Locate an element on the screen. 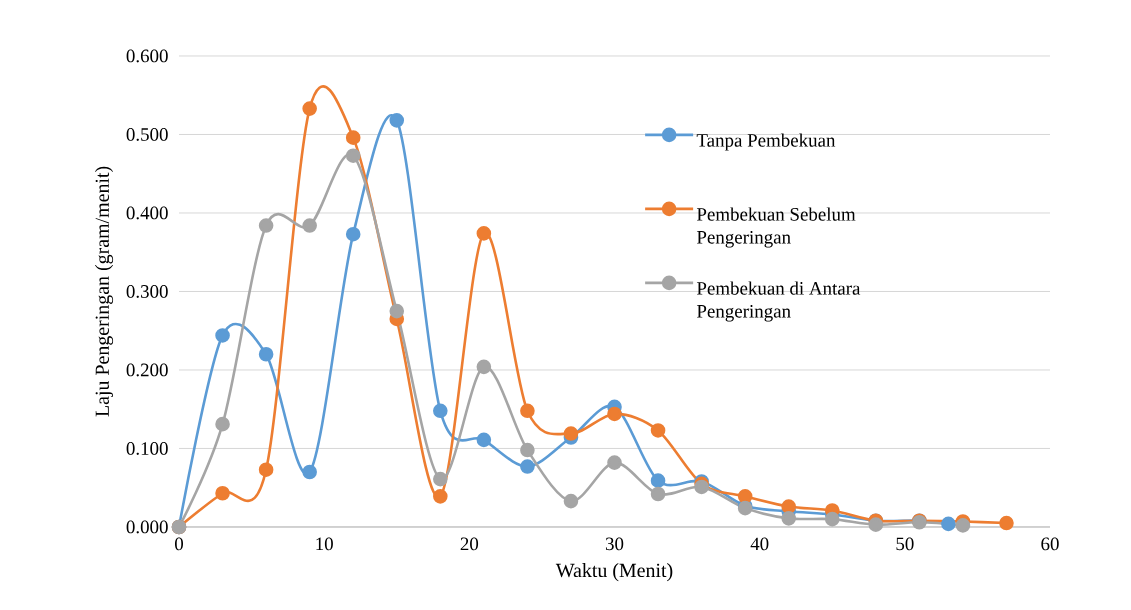 This screenshot has height=610, width=1131. x-tick-label: 20 is located at coordinates (469, 544).